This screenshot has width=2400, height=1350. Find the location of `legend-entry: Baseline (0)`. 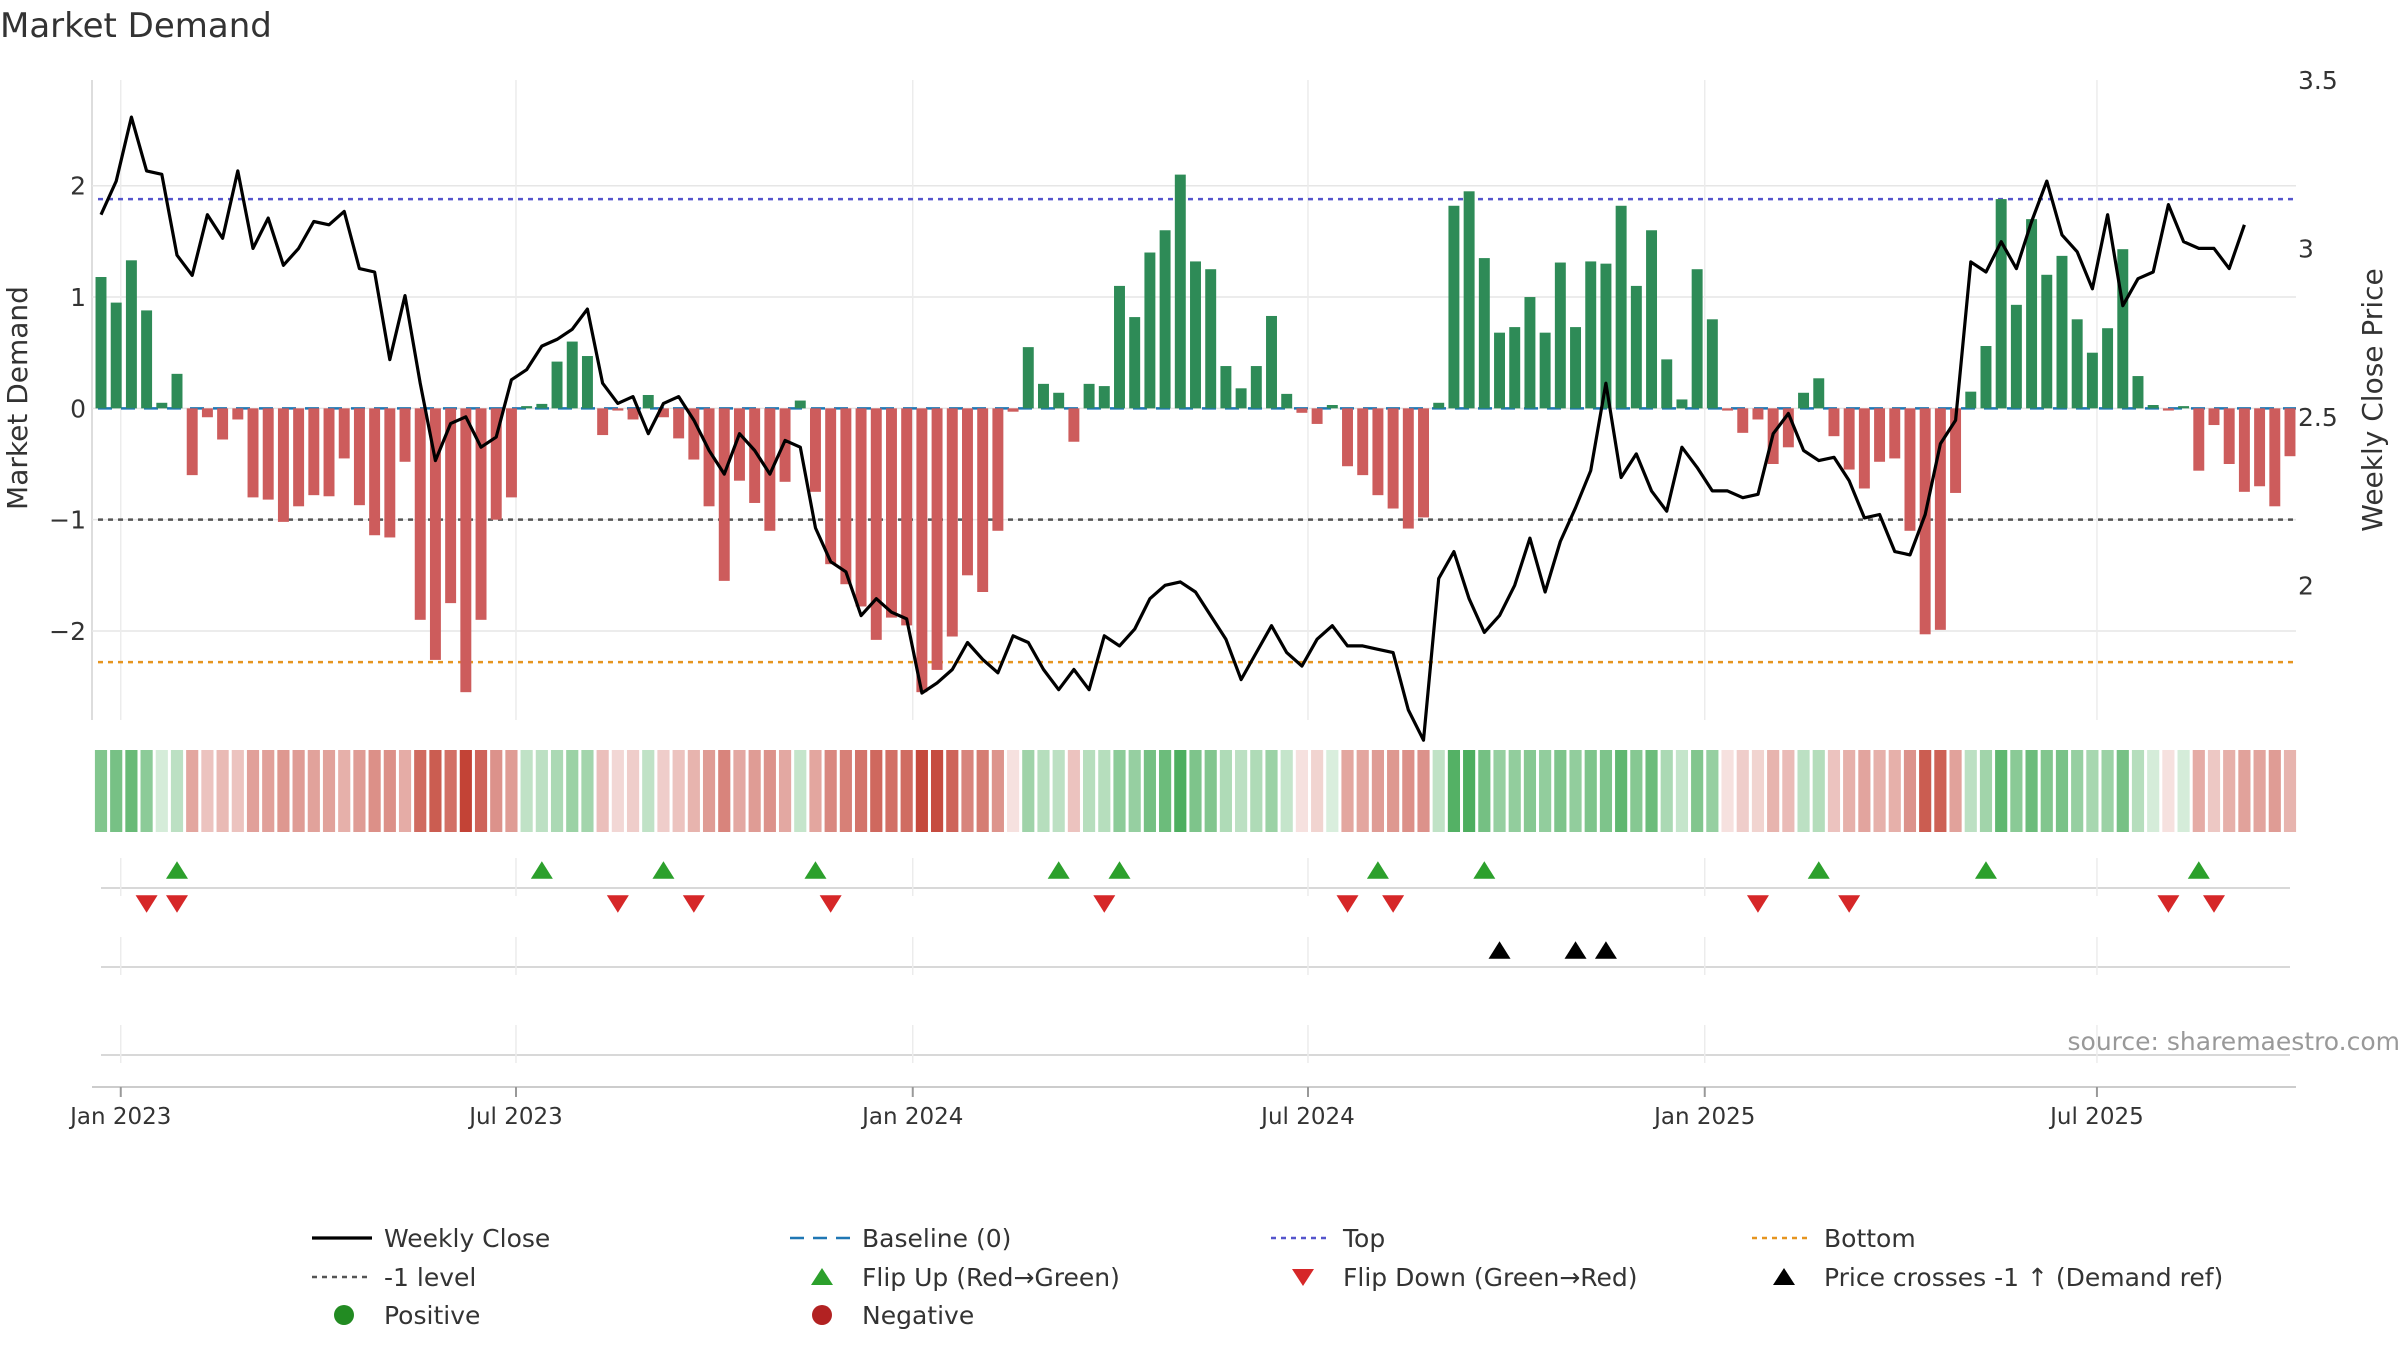

legend-entry: Baseline (0) is located at coordinates (900, 1238).